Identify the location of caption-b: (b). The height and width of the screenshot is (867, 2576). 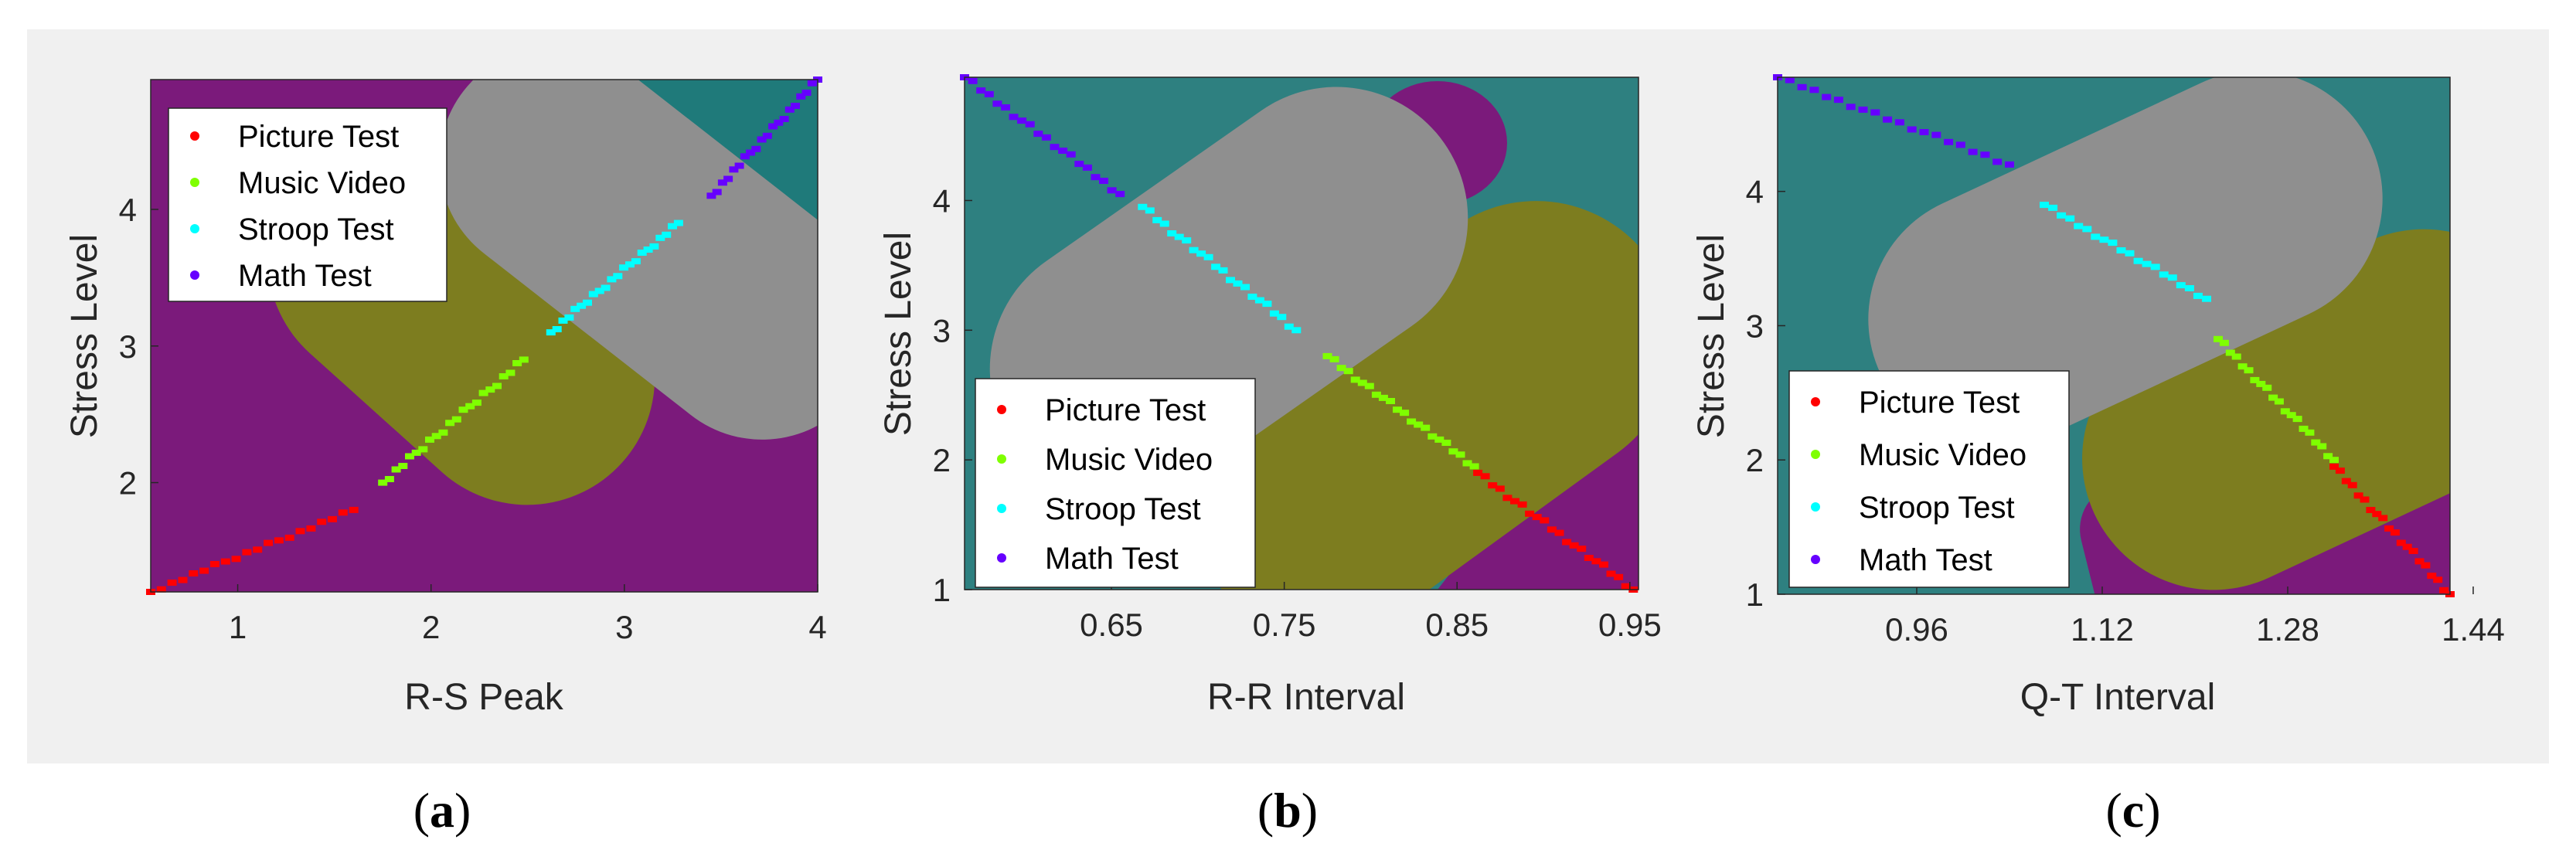
(1287, 811).